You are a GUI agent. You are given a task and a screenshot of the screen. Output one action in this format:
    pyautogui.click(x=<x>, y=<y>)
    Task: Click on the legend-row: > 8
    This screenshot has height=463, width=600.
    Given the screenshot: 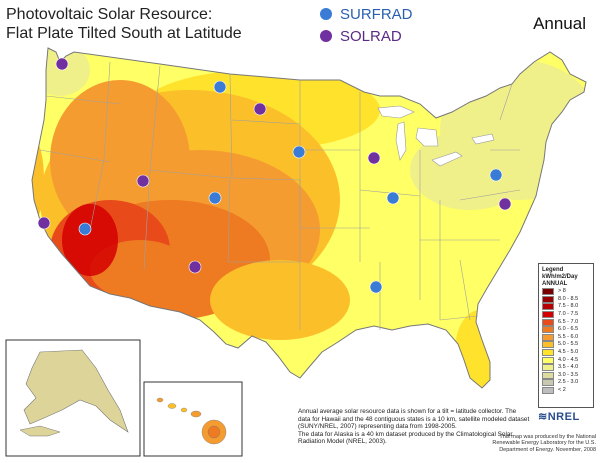 What is the action you would take?
    pyautogui.click(x=566, y=292)
    